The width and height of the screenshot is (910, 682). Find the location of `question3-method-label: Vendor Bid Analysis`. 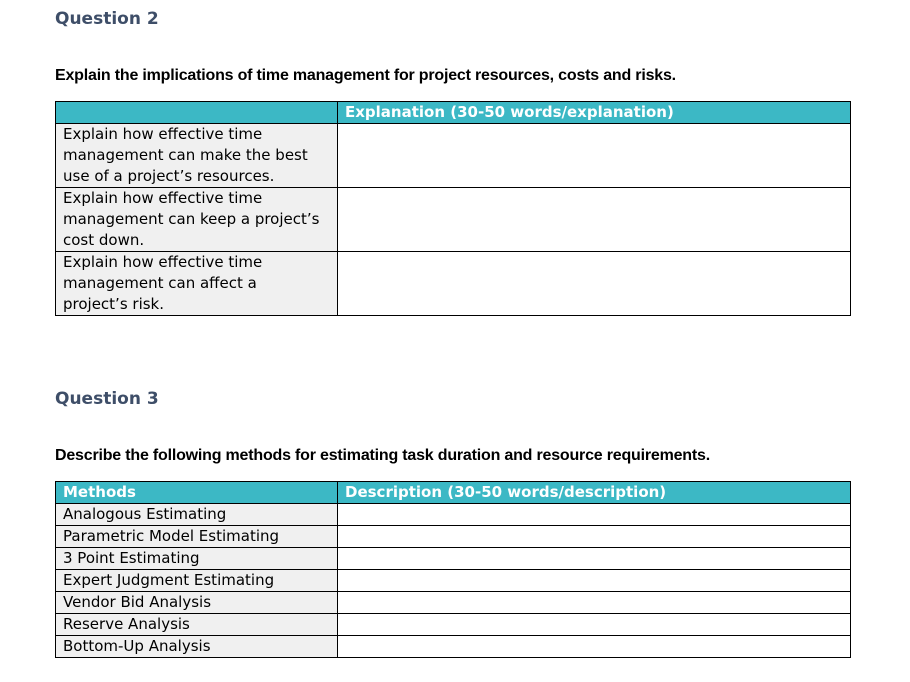

question3-method-label: Vendor Bid Analysis is located at coordinates (196, 602).